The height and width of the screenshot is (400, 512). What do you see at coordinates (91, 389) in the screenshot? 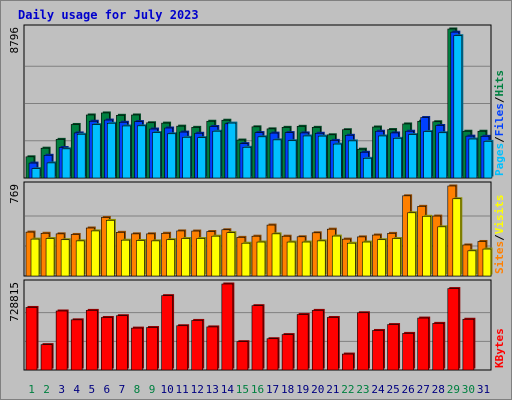
I see `day-label: 5` at bounding box center [91, 389].